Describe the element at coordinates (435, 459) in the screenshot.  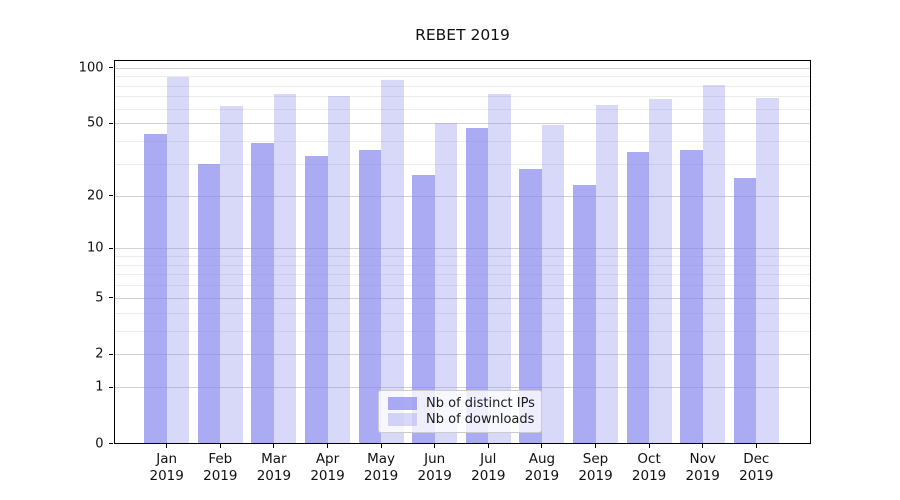
I see `x-tick-label-month: Jun` at that location.